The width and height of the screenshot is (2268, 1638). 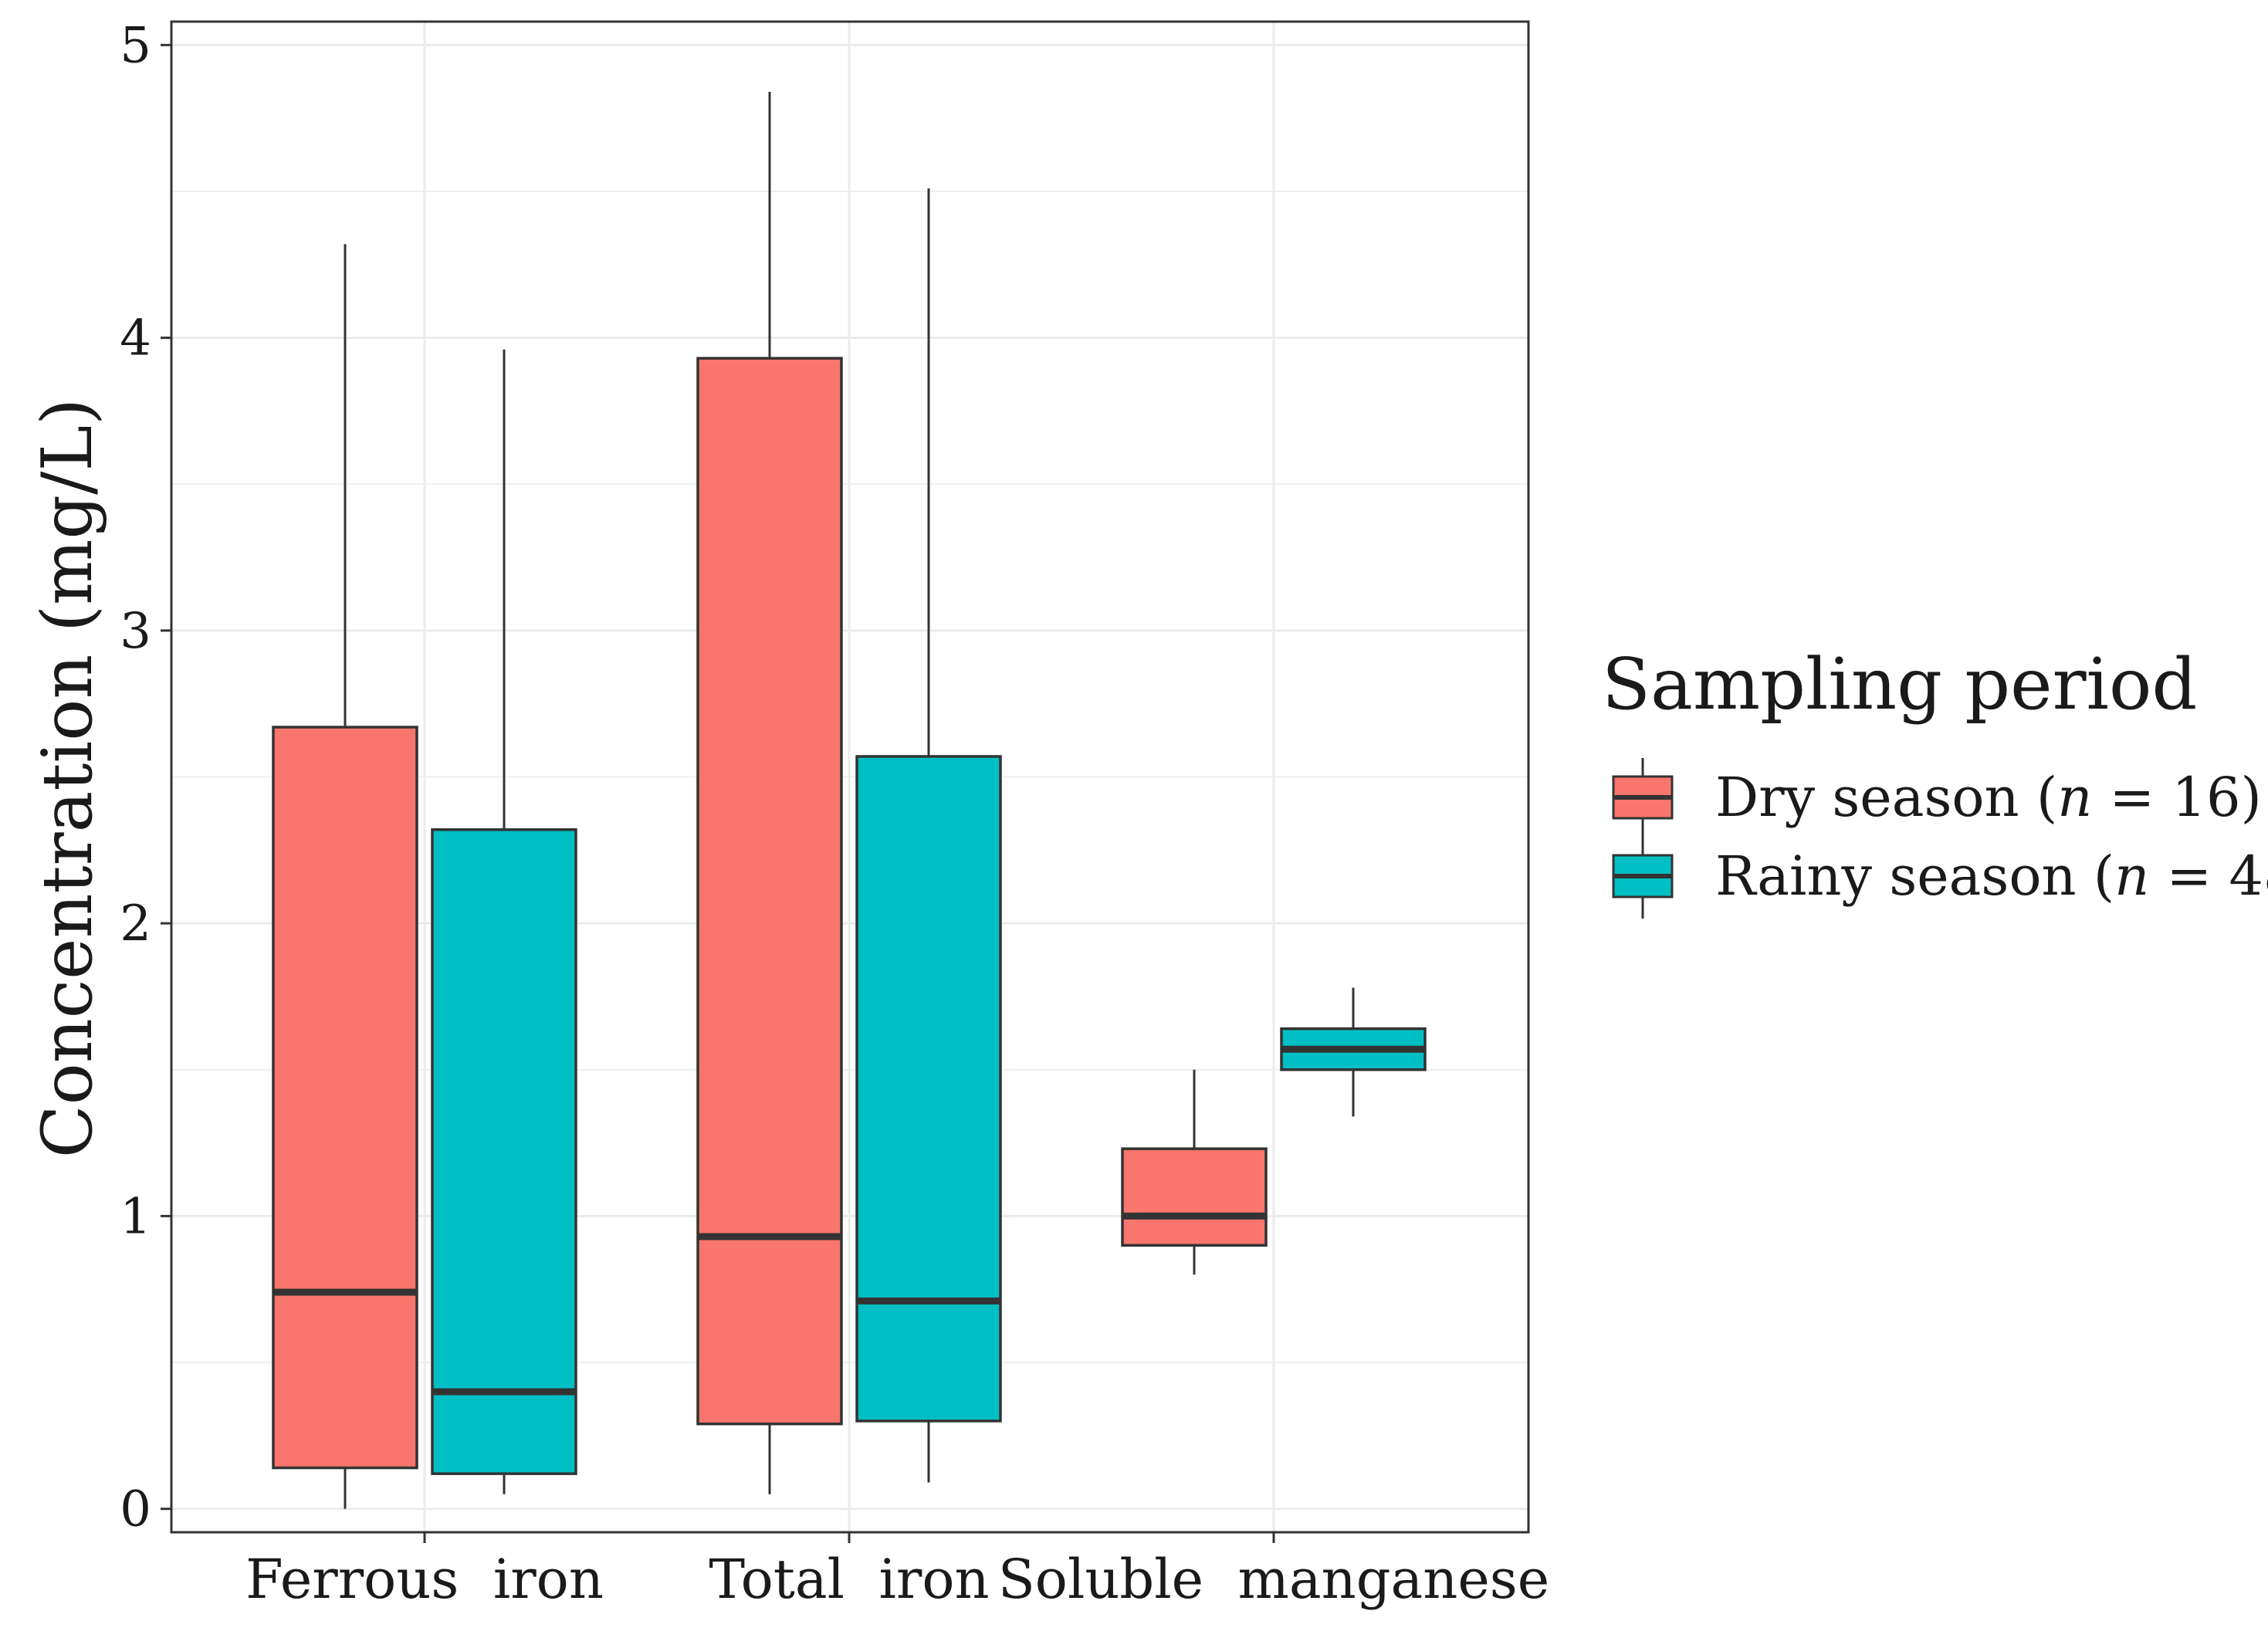 What do you see at coordinates (425, 1579) in the screenshot?
I see `x-tick-label: Ferrous iron` at bounding box center [425, 1579].